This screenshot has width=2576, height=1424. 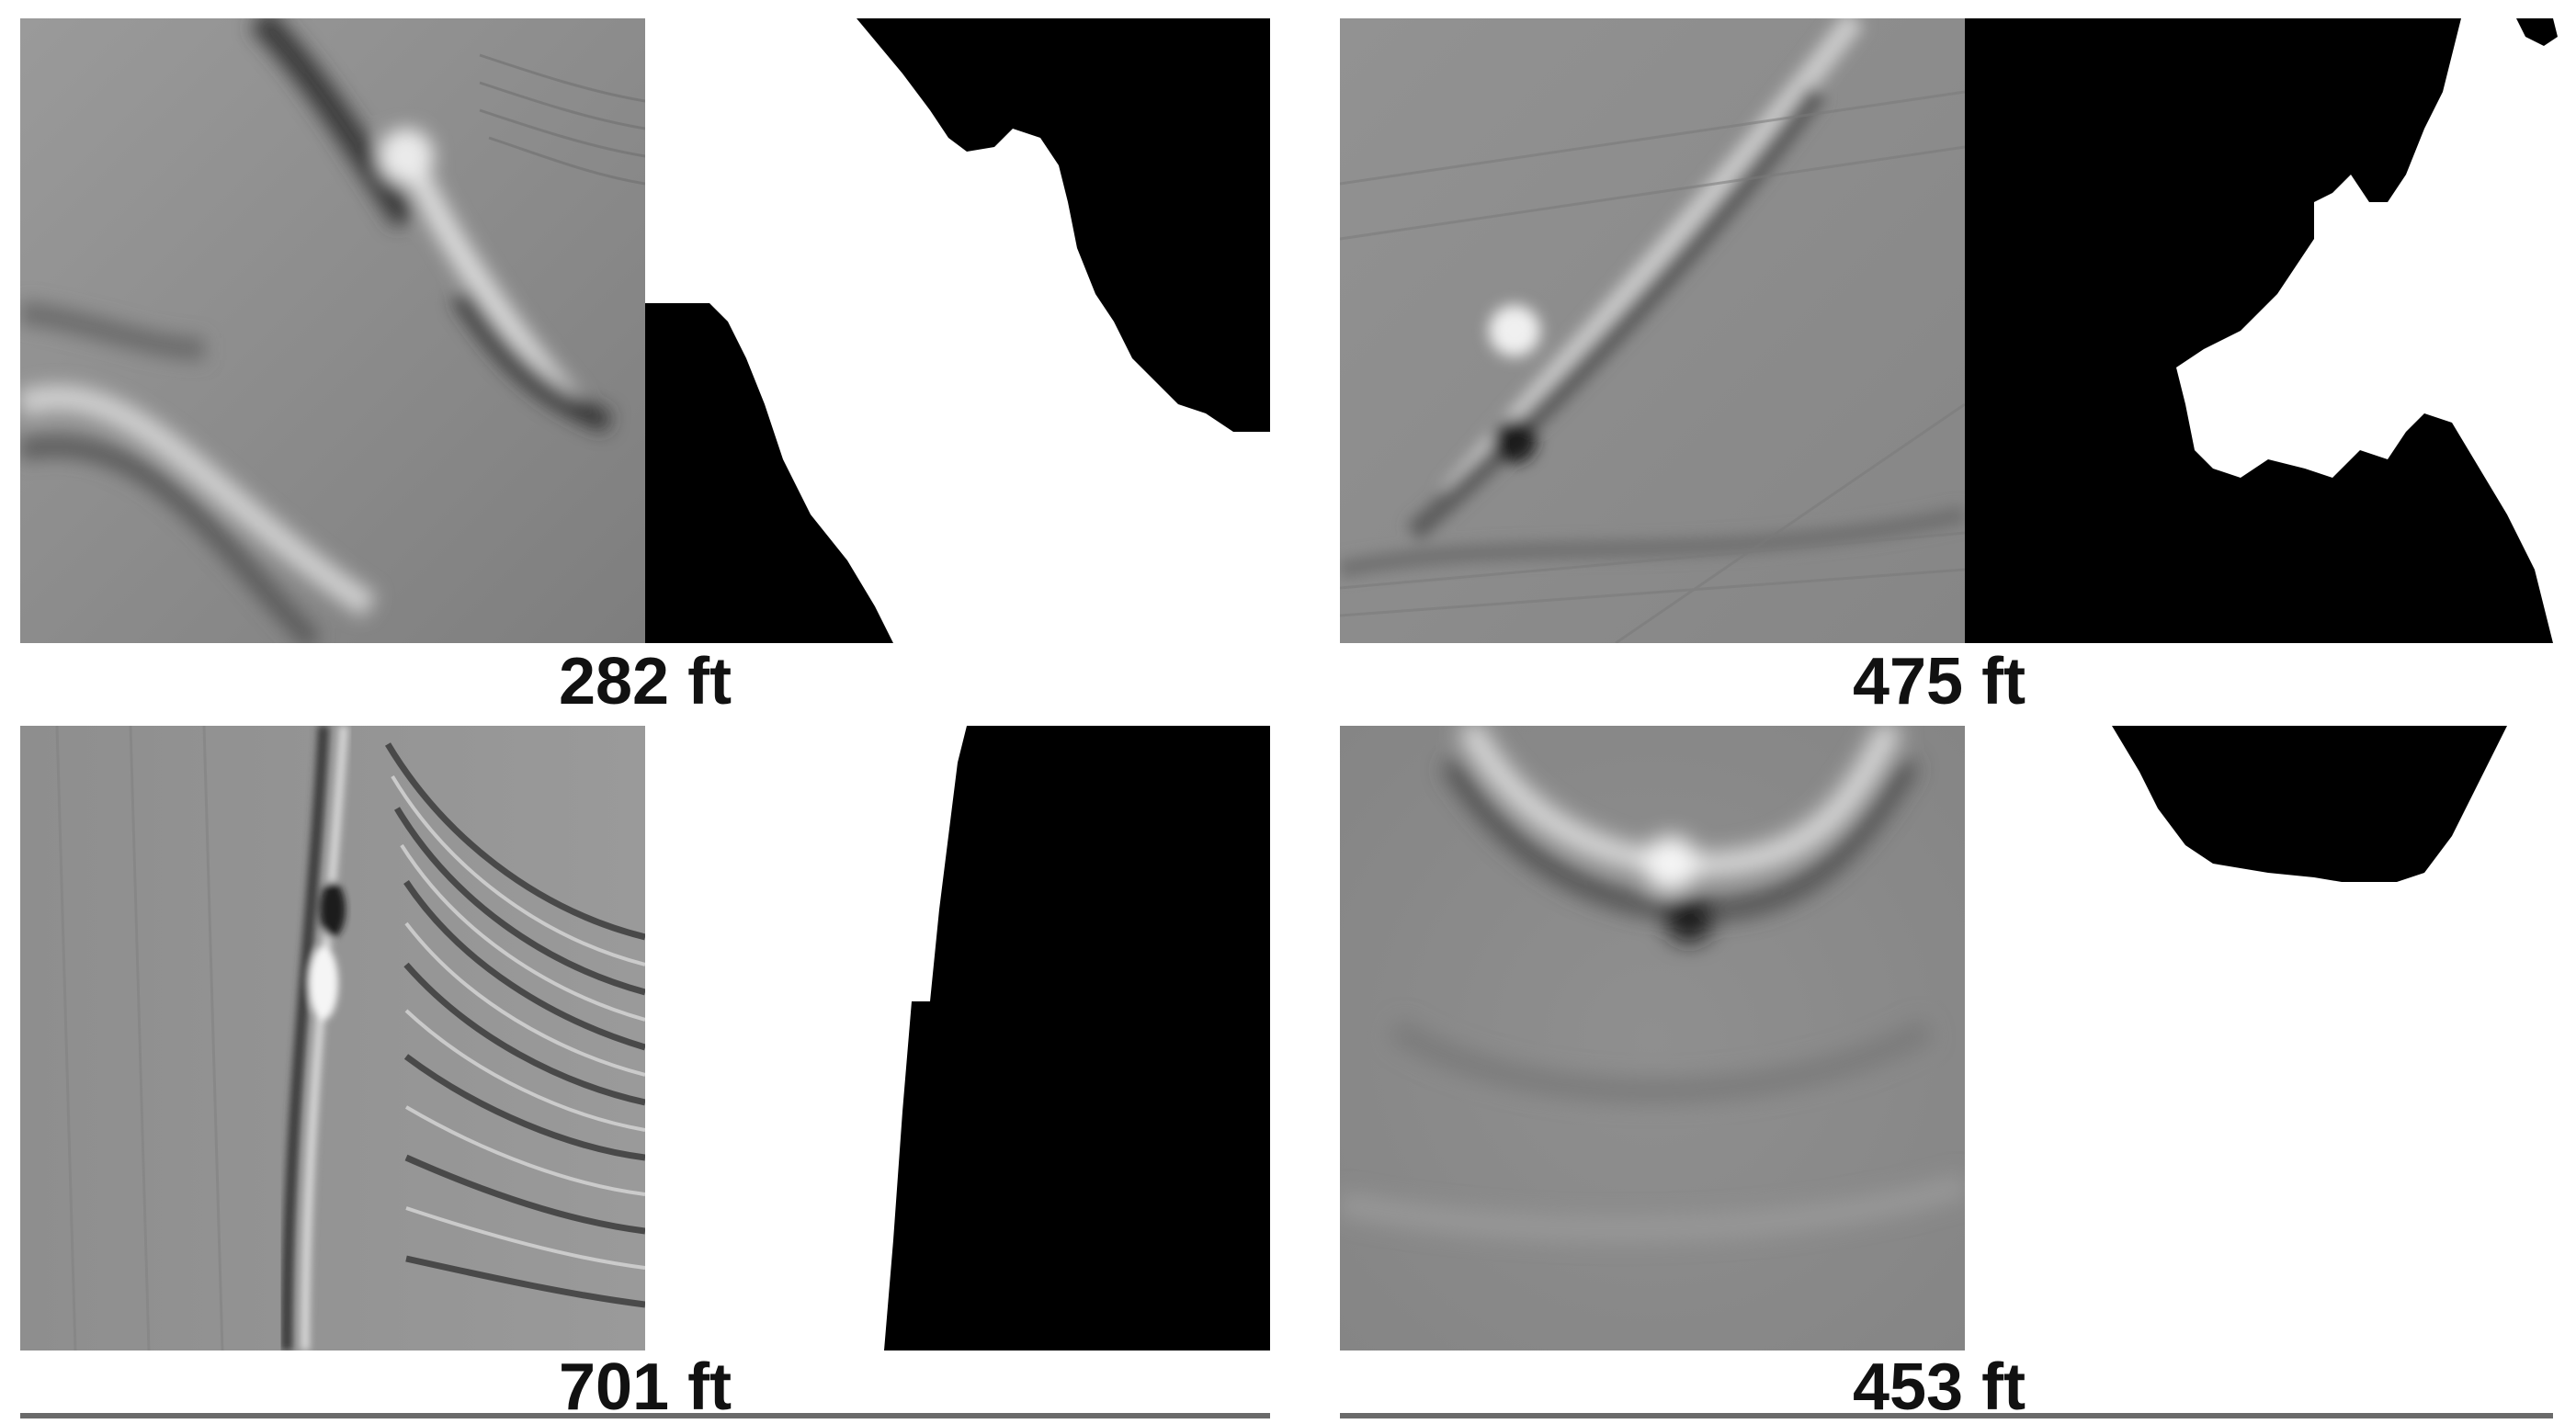 I want to click on panel-label: 282 ft, so click(x=645, y=681).